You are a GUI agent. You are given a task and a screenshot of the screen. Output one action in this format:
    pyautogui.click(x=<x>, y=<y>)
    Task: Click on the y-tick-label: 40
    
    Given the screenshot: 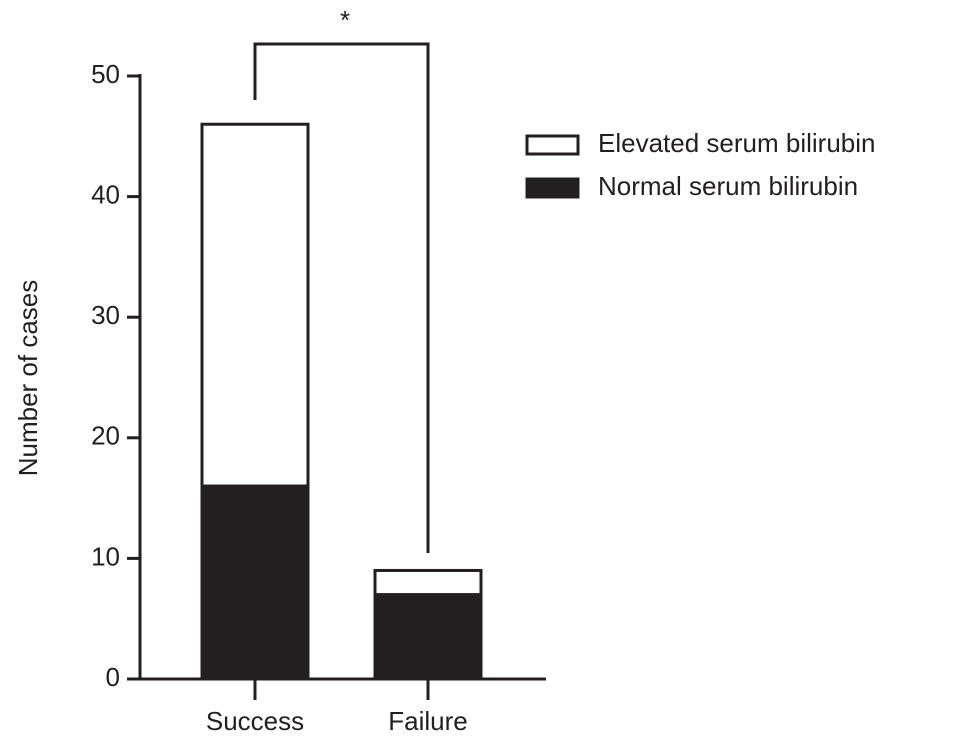 What is the action you would take?
    pyautogui.click(x=105, y=194)
    